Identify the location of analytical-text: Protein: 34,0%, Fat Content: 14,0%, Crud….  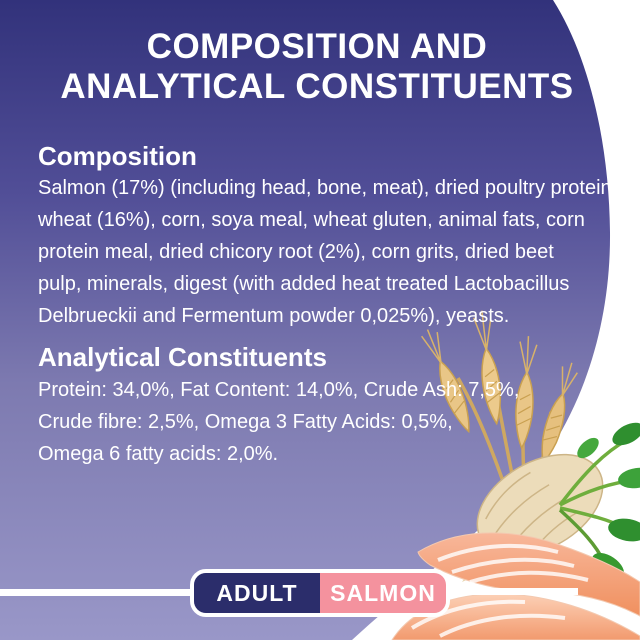
(279, 422).